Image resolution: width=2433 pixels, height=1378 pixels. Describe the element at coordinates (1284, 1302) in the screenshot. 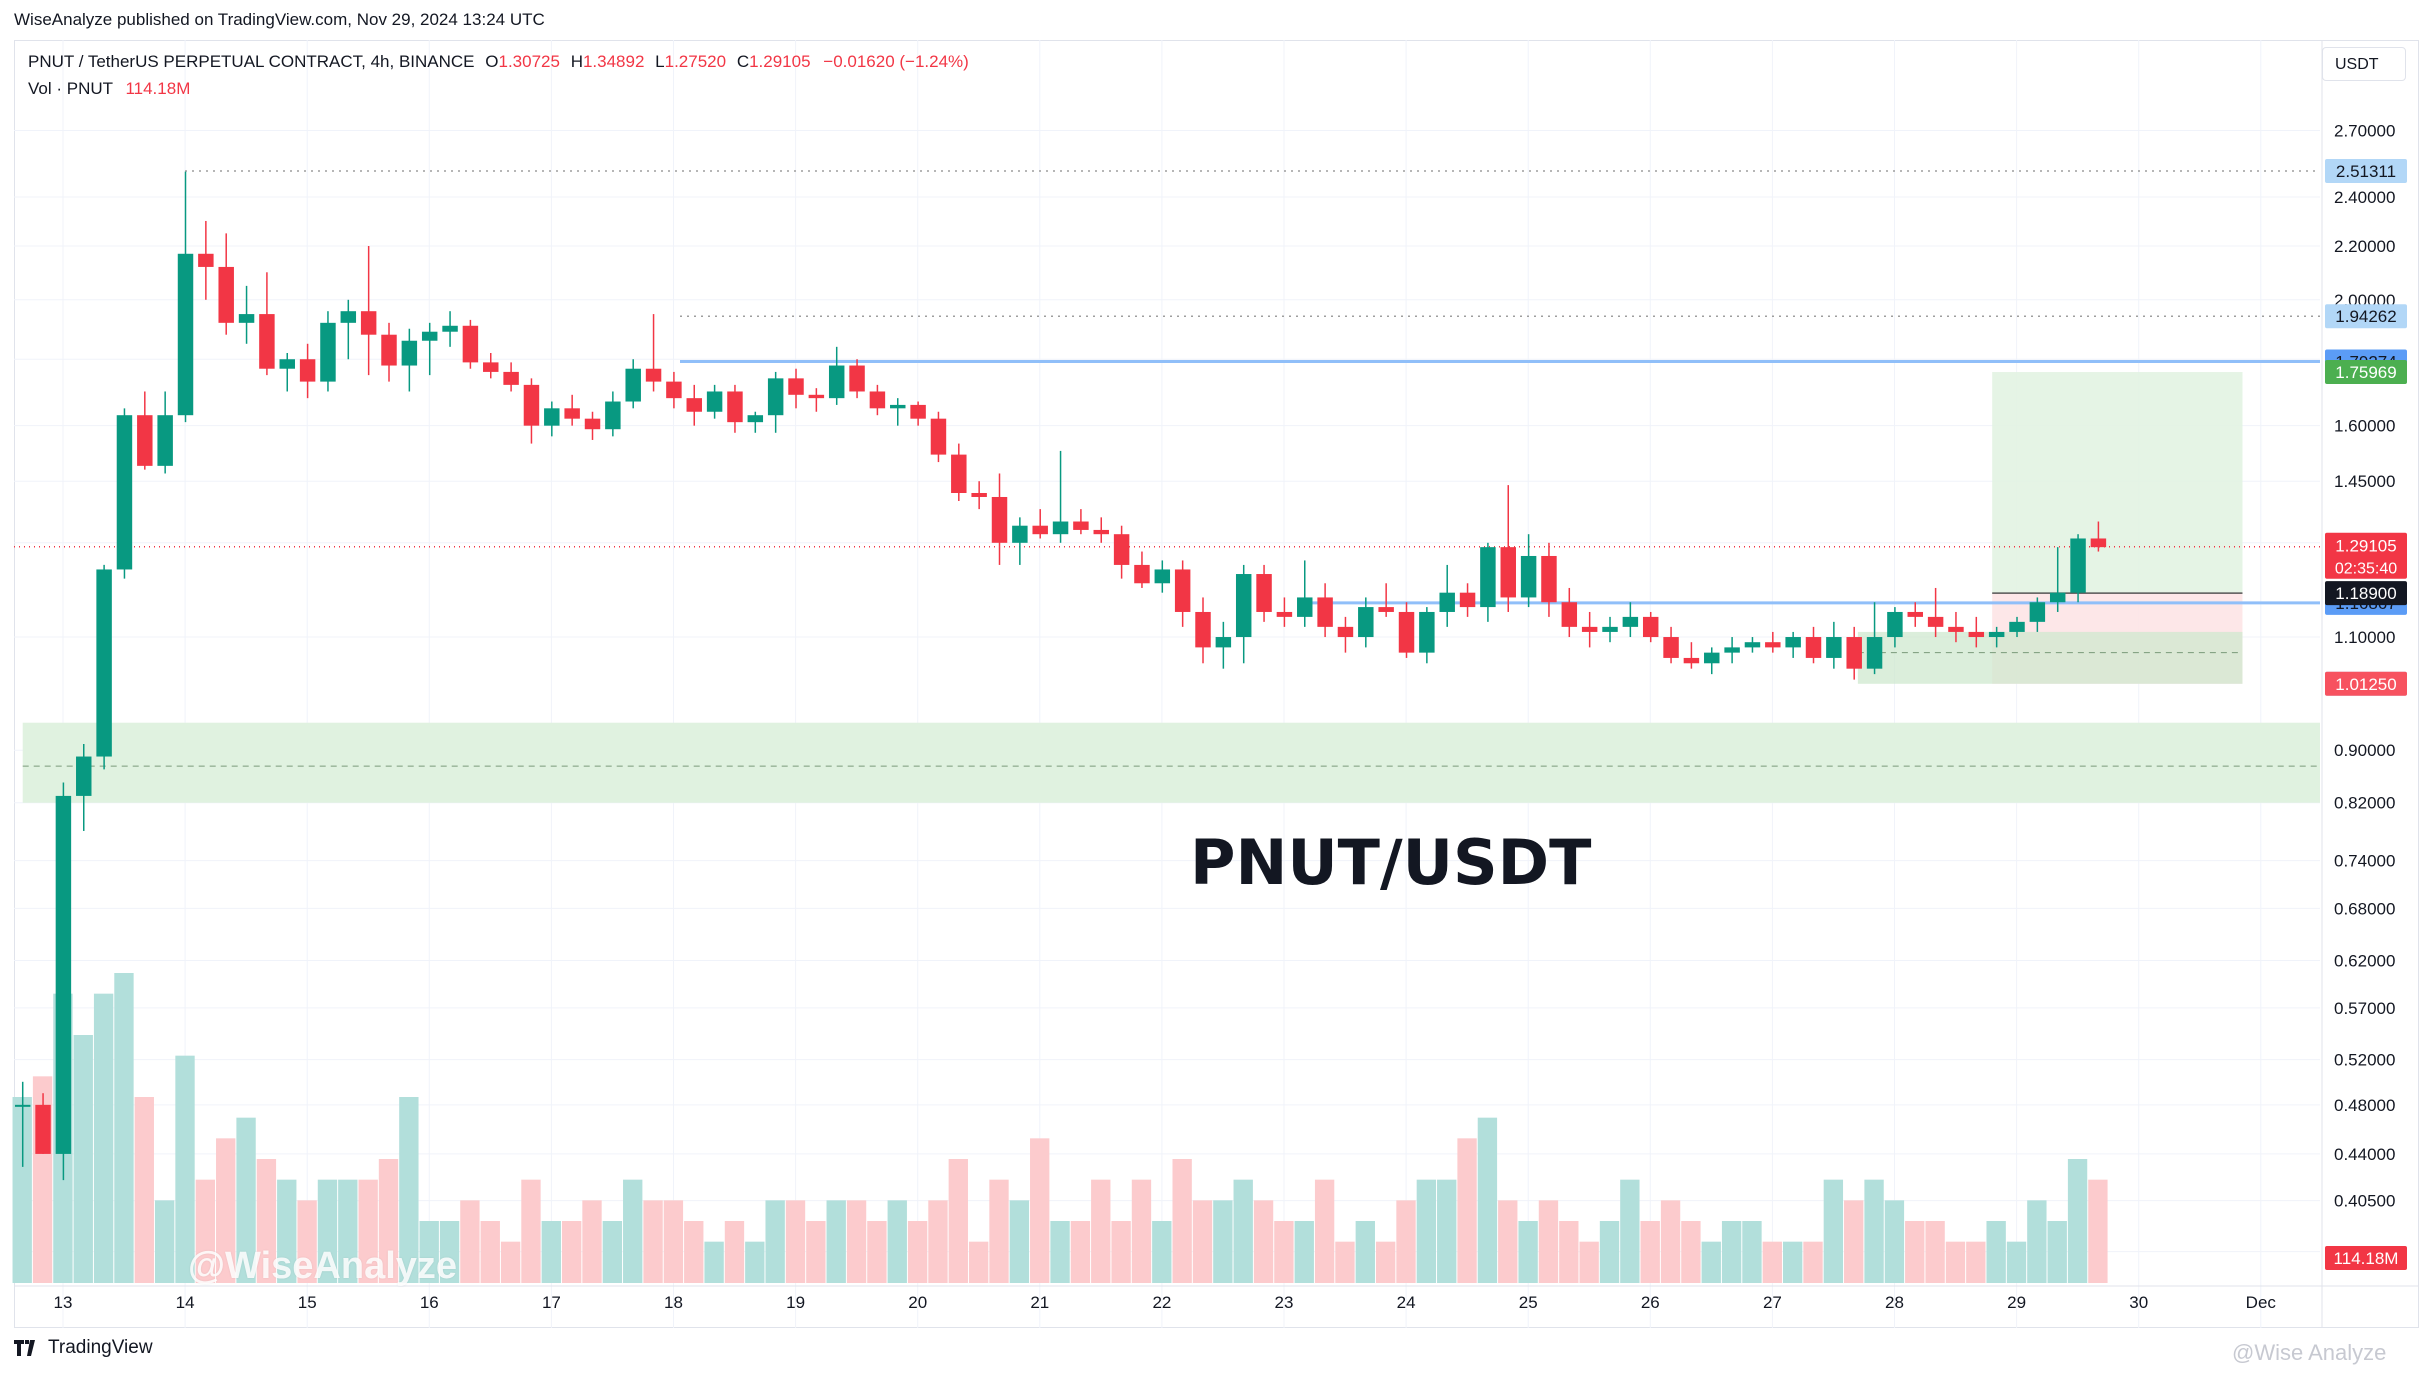

I see `x-tick-label: 23` at that location.